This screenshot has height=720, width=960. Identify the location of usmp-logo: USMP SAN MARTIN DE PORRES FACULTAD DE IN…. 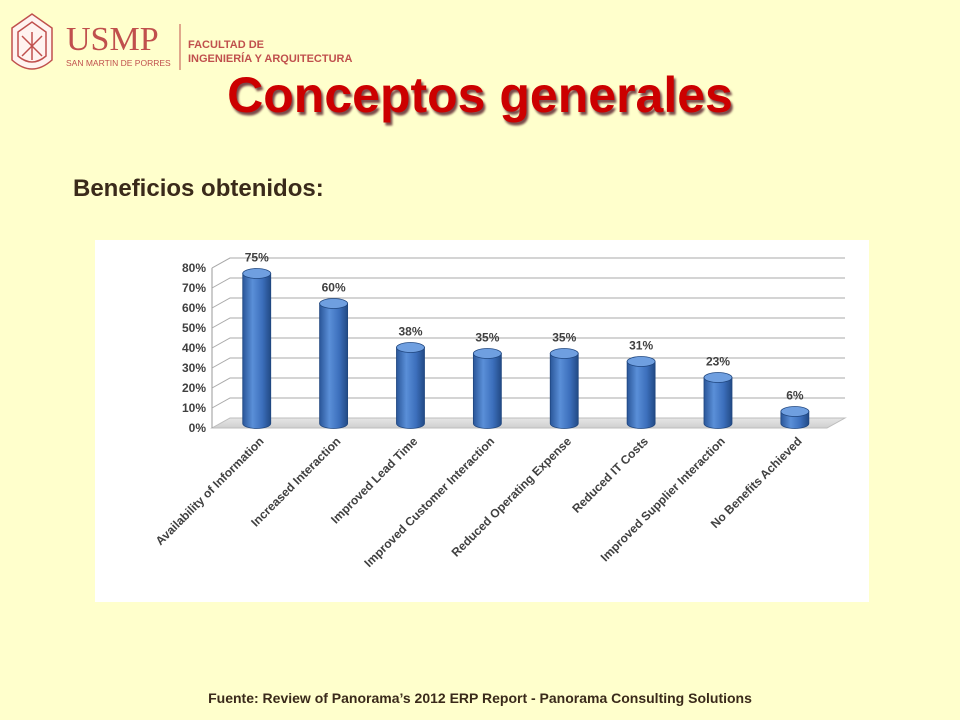
(188, 45).